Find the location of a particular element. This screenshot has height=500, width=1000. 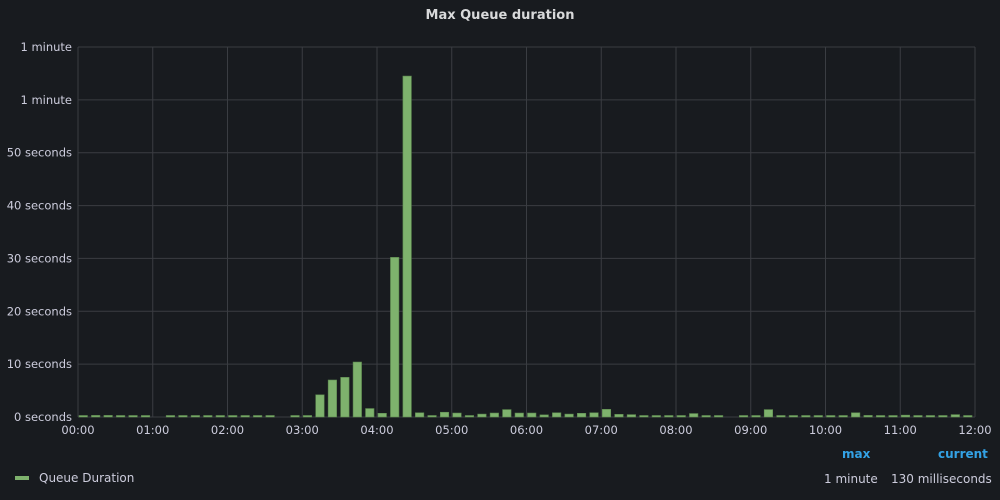

x-tick-label: 12:00 is located at coordinates (974, 430).